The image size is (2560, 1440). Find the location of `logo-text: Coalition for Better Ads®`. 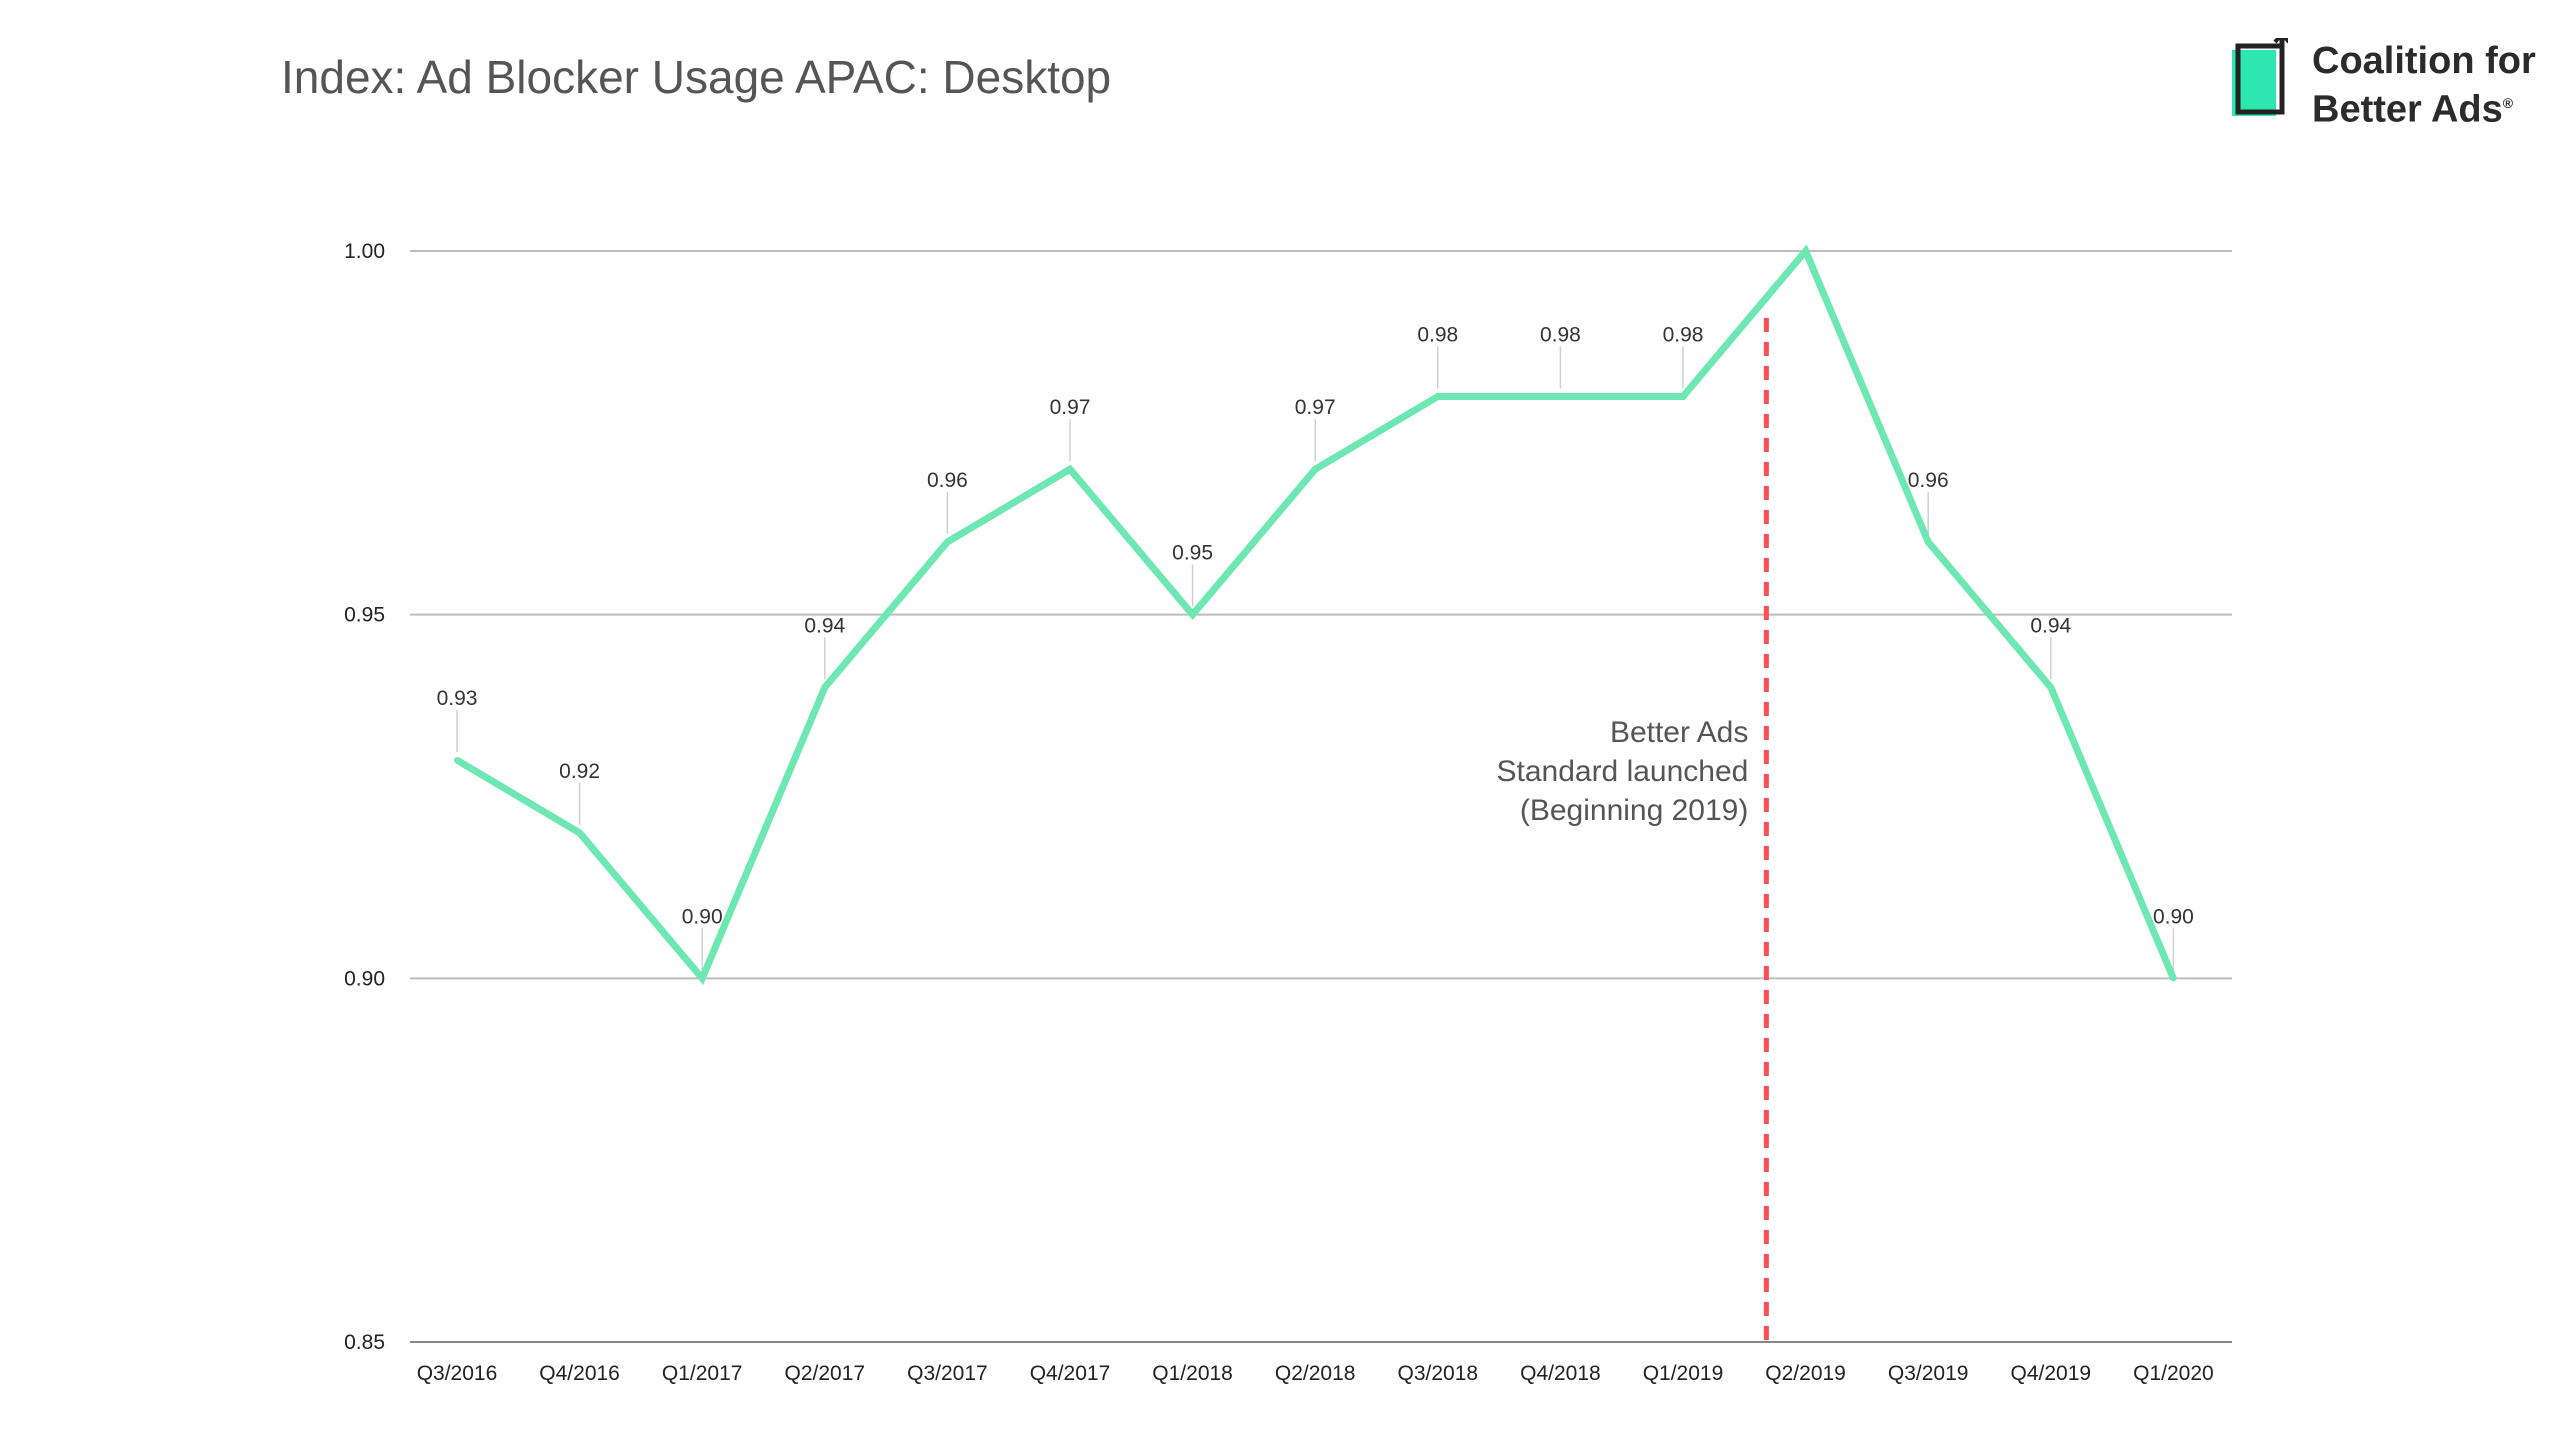

logo-text: Coalition for Better Ads® is located at coordinates (2424, 85).